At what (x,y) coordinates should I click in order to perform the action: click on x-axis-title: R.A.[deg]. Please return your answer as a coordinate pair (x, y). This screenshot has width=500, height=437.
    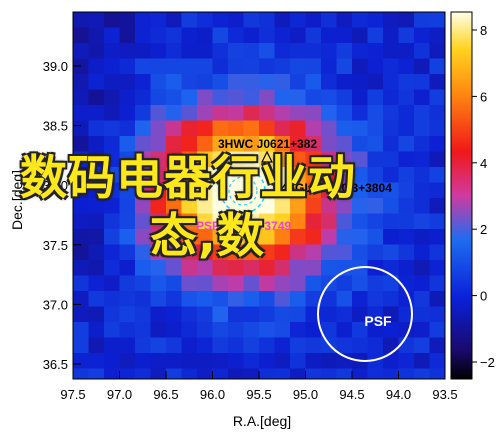
    Looking at the image, I should click on (262, 421).